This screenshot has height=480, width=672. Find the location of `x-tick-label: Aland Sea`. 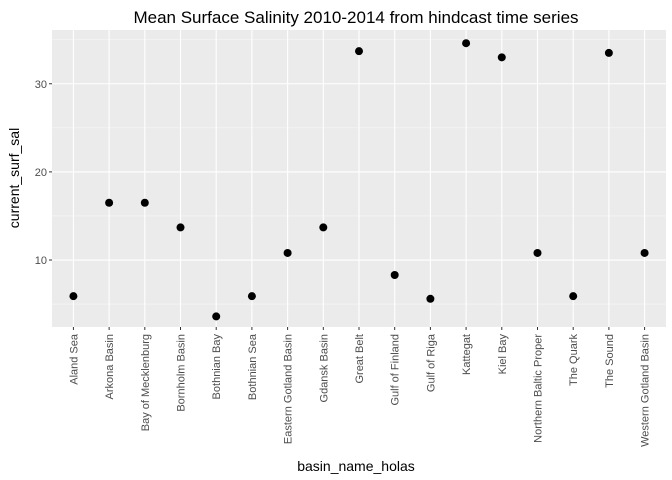

x-tick-label: Aland Sea is located at coordinates (74, 359).